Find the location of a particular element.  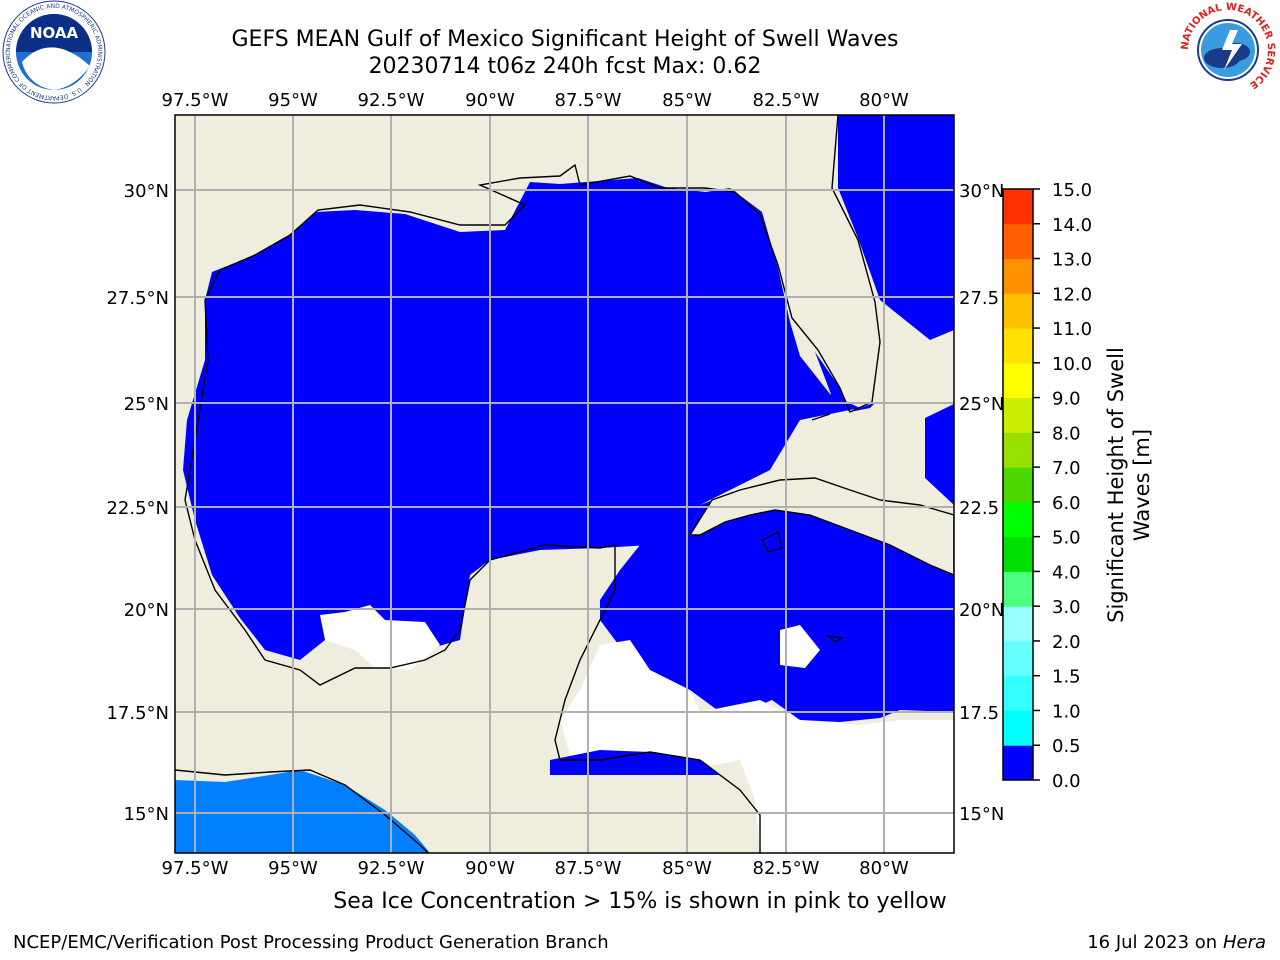

colorbar-tick-label: 0.0 is located at coordinates (1066, 781).